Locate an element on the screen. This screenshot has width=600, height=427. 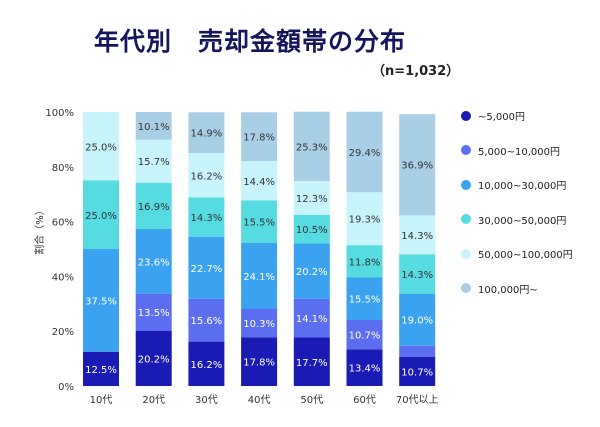
data-label: 10.3% is located at coordinates (259, 324).